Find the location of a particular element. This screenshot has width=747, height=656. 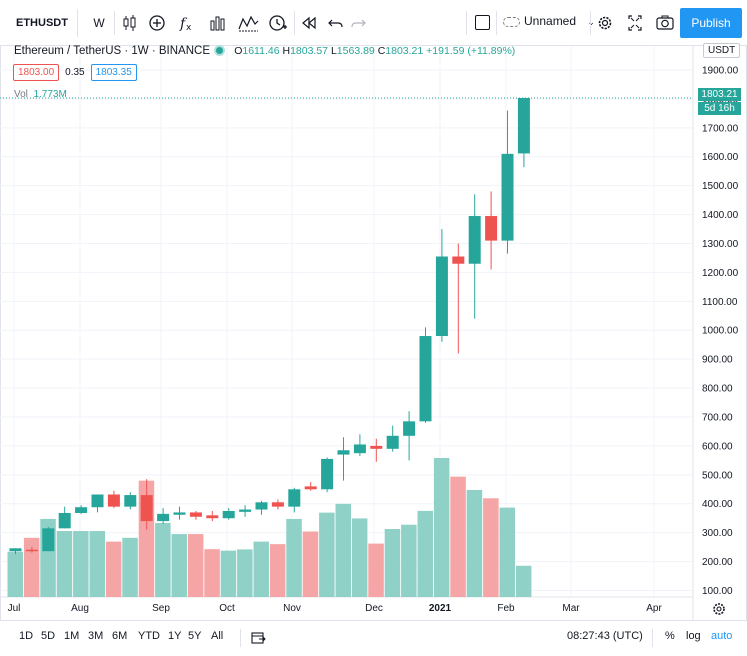

price-tick-label: 900.00 is located at coordinates (717, 360).